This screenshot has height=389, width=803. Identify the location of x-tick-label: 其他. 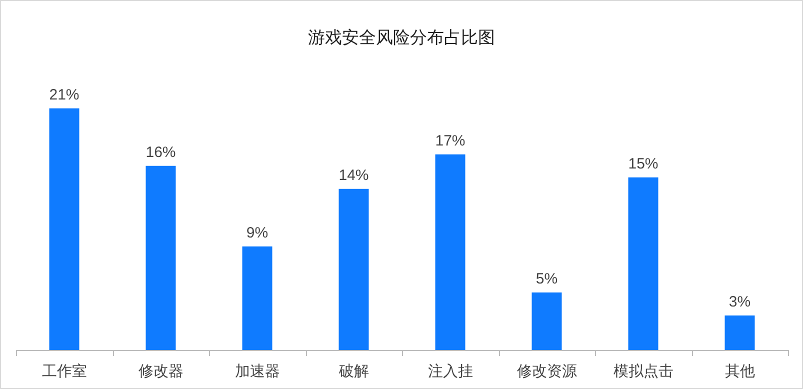
(739, 371).